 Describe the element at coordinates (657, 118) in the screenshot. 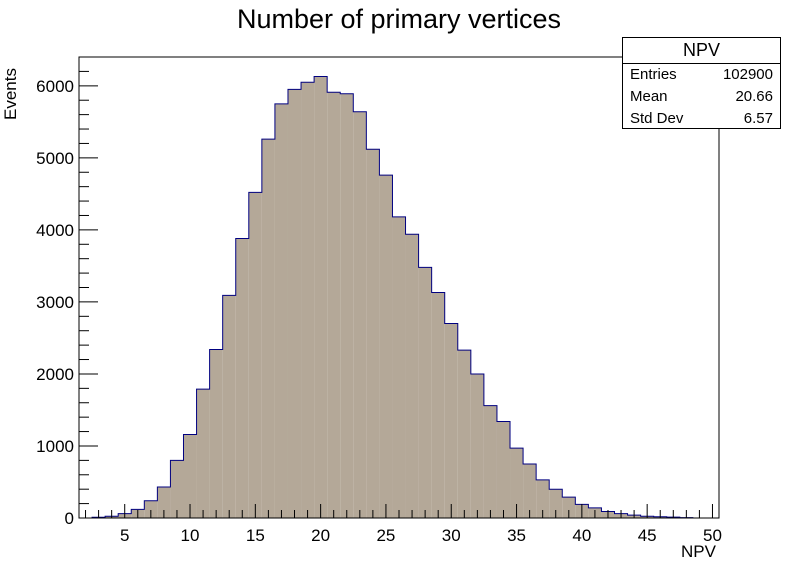

I see `stats-label: Std Dev` at that location.